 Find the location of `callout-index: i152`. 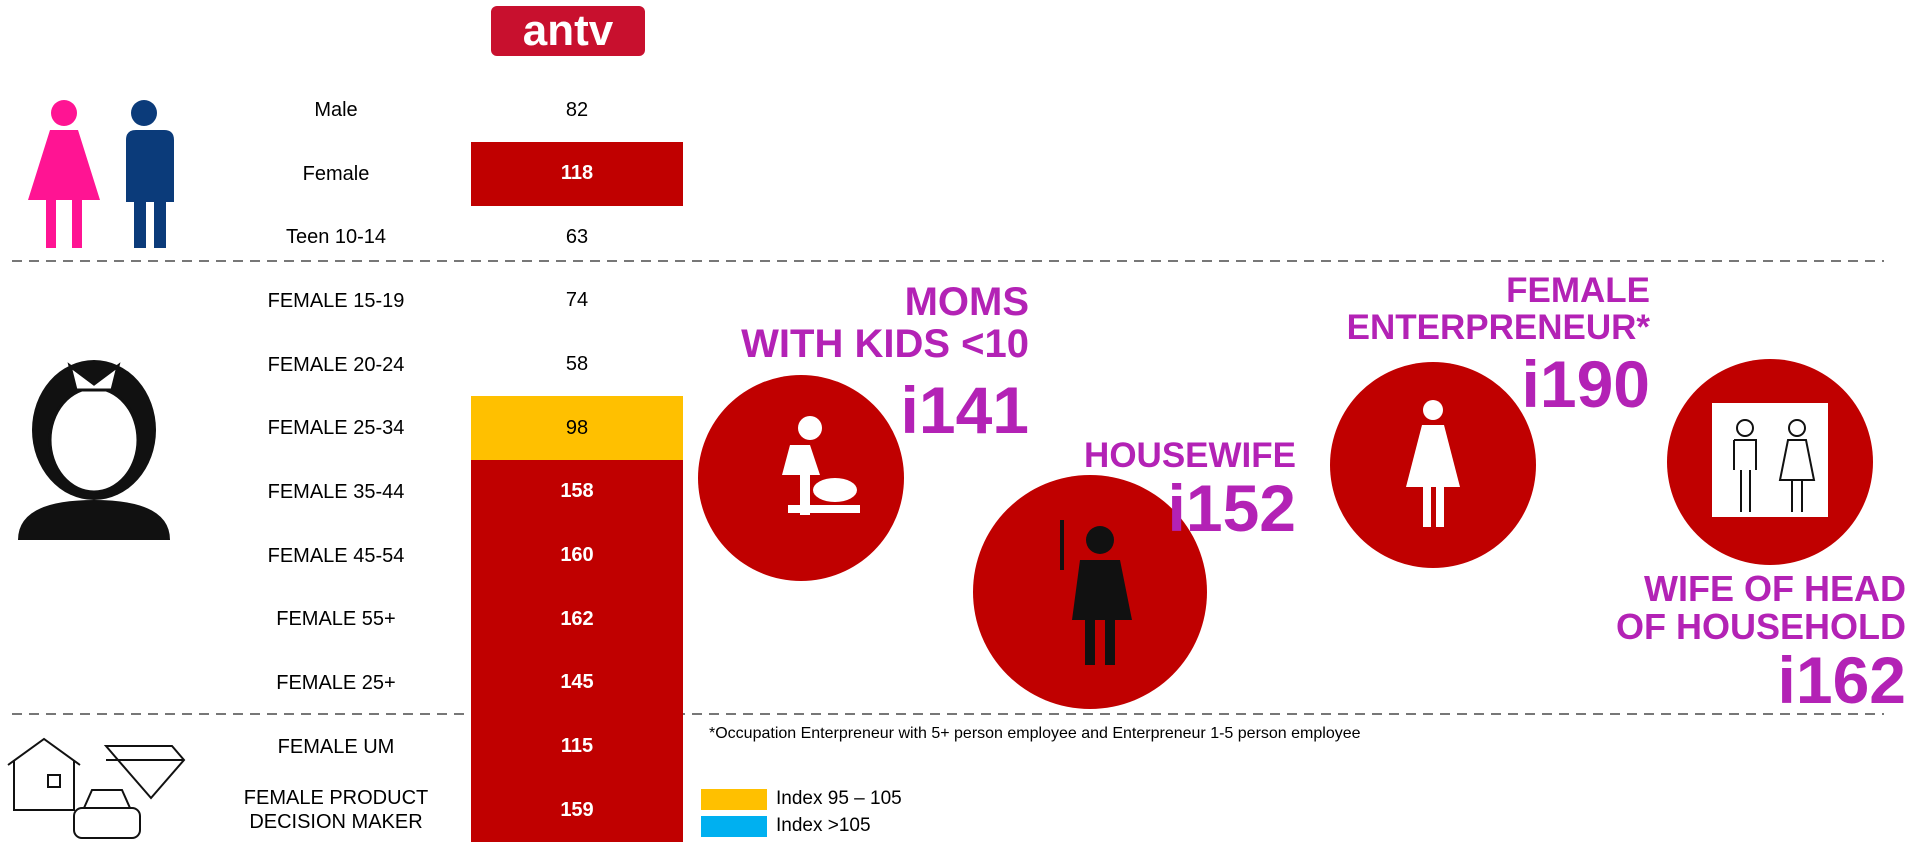

callout-index: i152 is located at coordinates (1231, 508).